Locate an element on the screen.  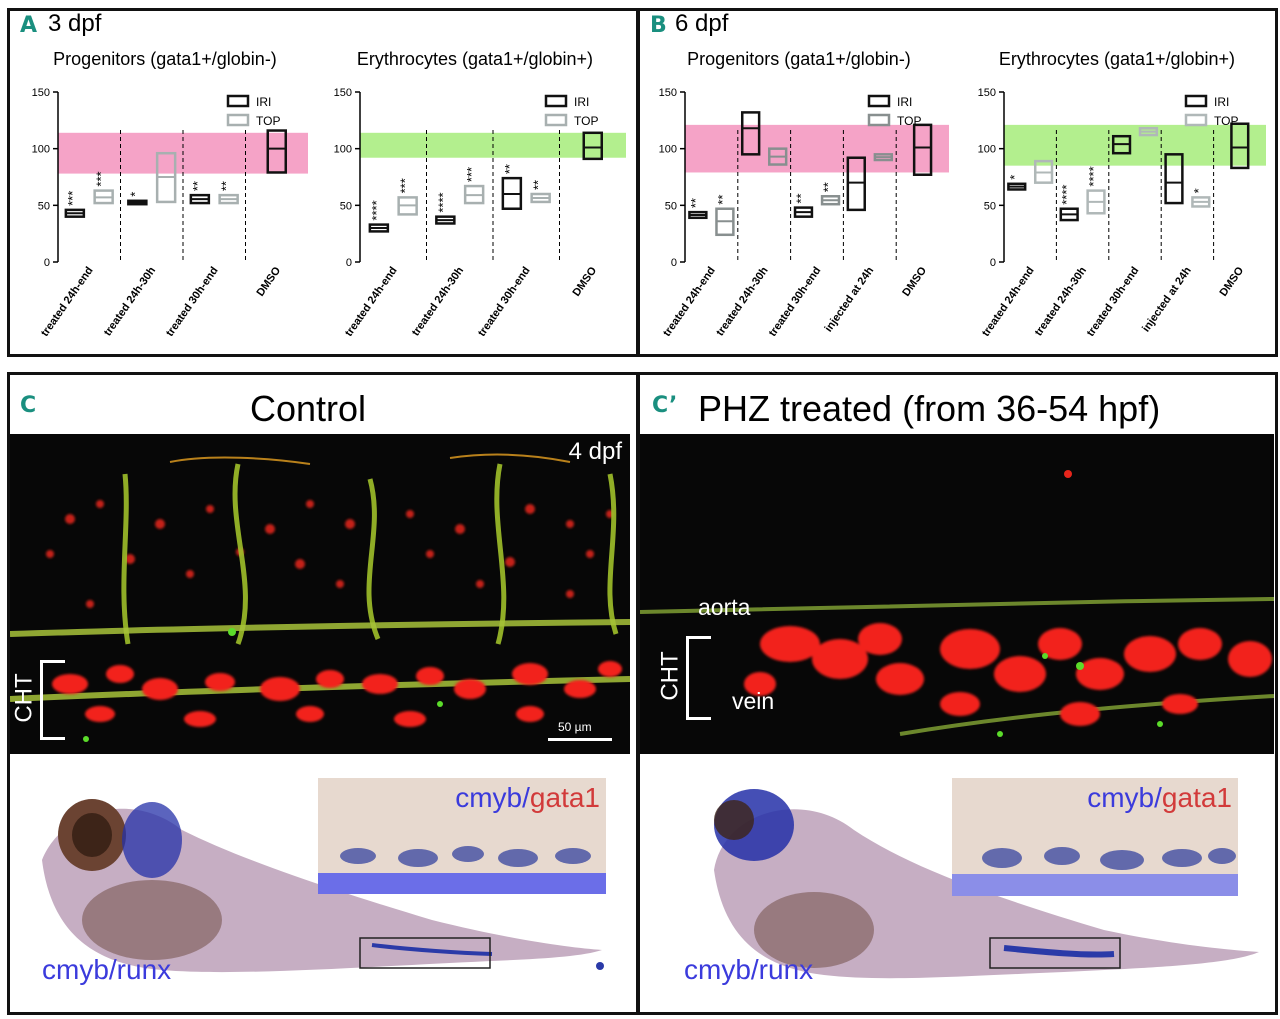
panel-title-C2: PHZ treated (from 36-54 hpf) is located at coordinates (929, 408).